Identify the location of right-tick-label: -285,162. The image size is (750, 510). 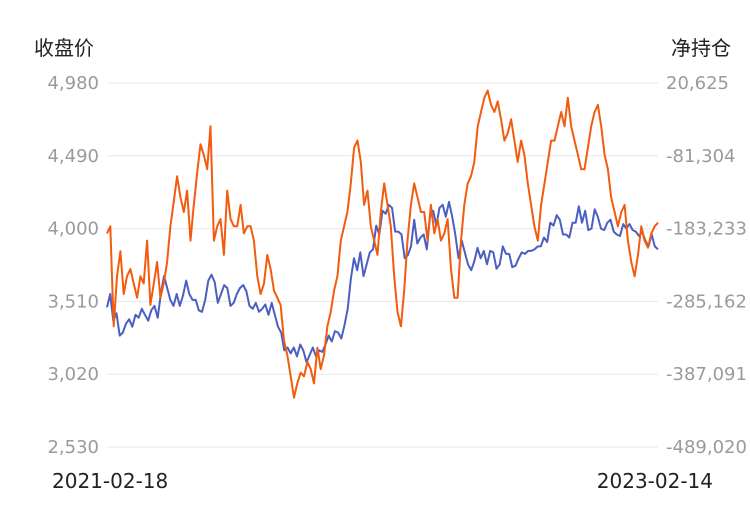
(706, 301).